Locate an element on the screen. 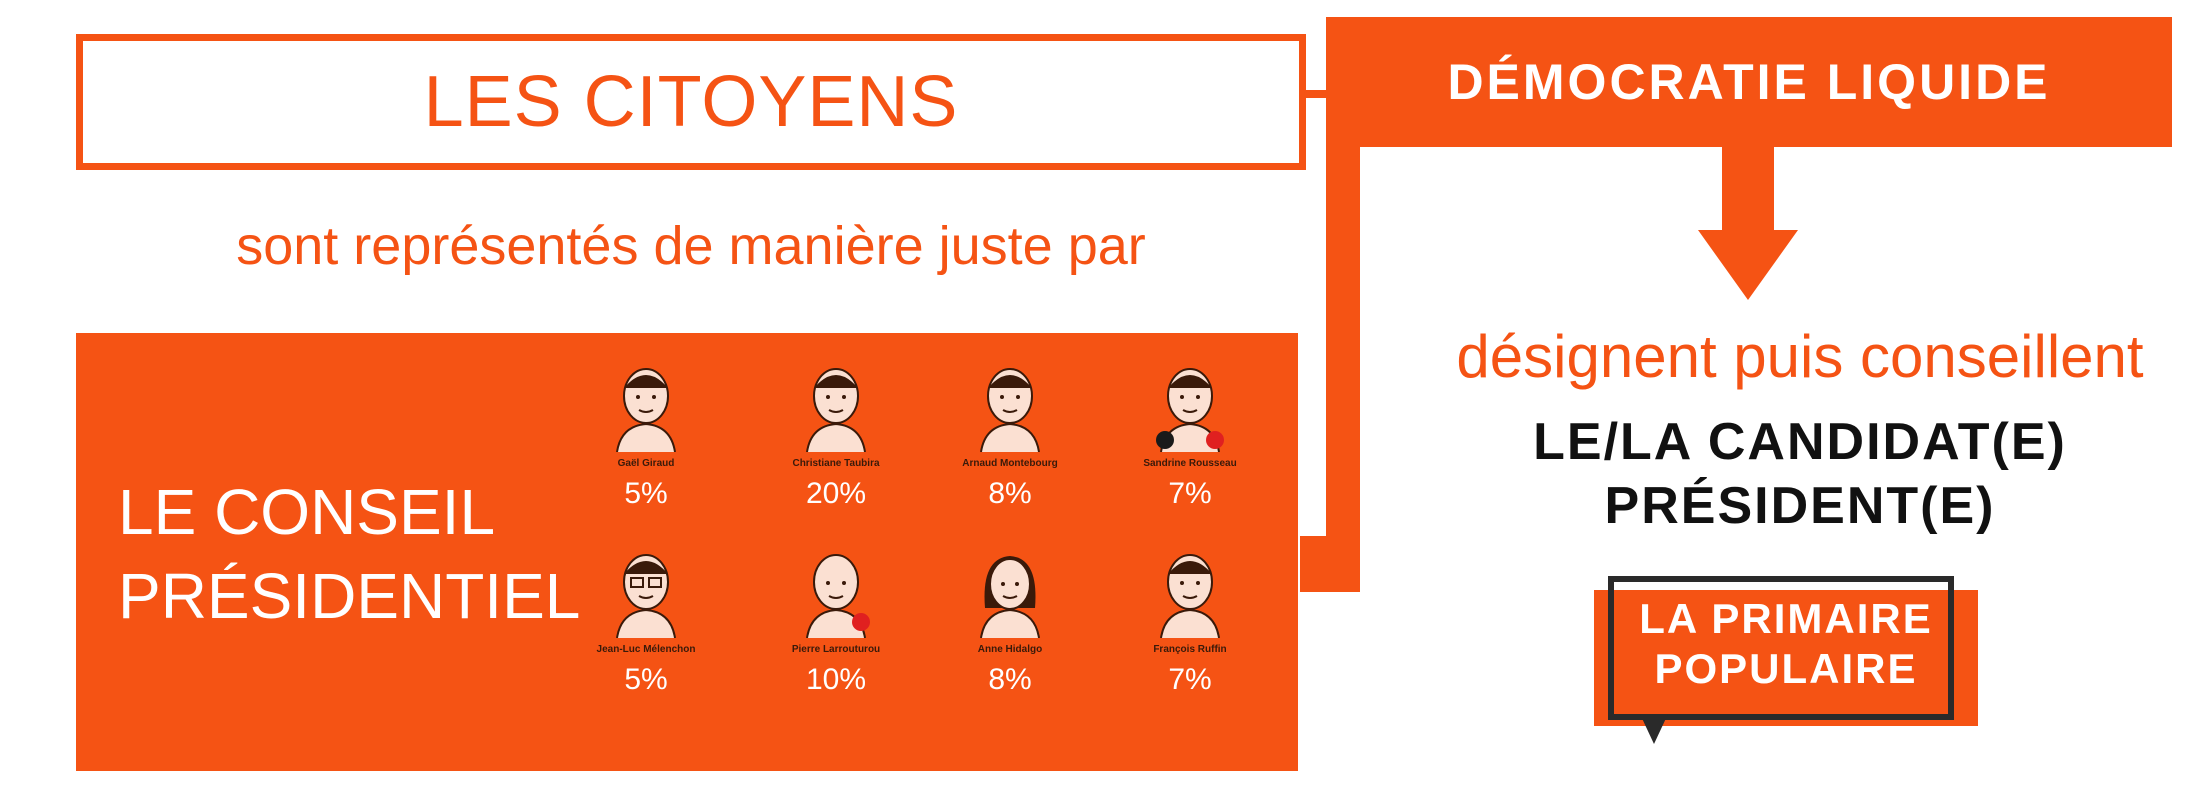  badge-frame is located at coordinates (1781, 648).